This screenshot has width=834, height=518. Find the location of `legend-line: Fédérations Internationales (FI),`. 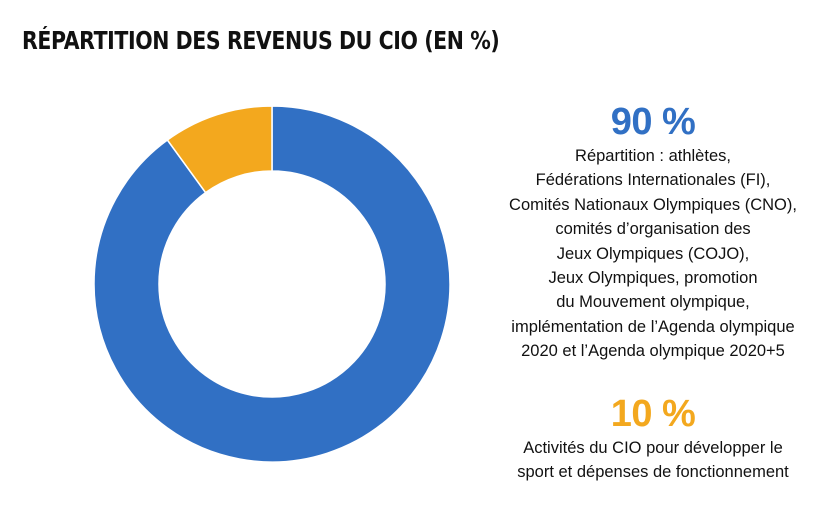

legend-line: Fédérations Internationales (FI), is located at coordinates (653, 180).